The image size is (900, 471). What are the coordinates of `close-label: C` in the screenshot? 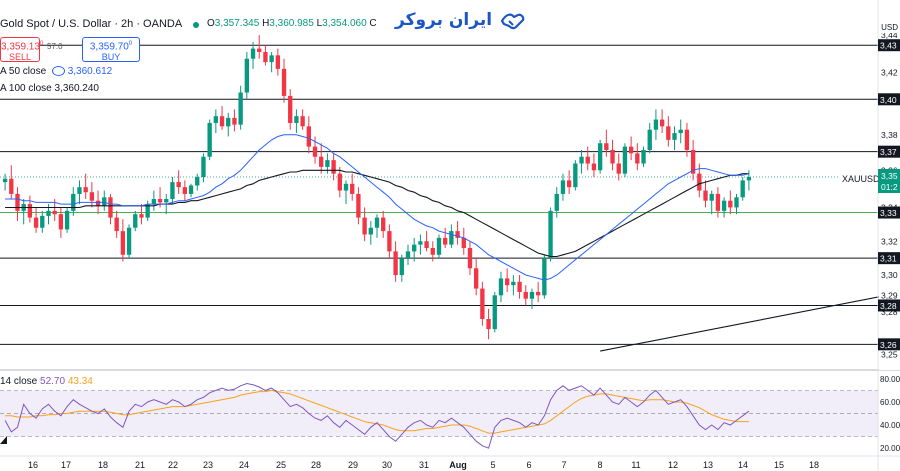 It's located at (373, 23).